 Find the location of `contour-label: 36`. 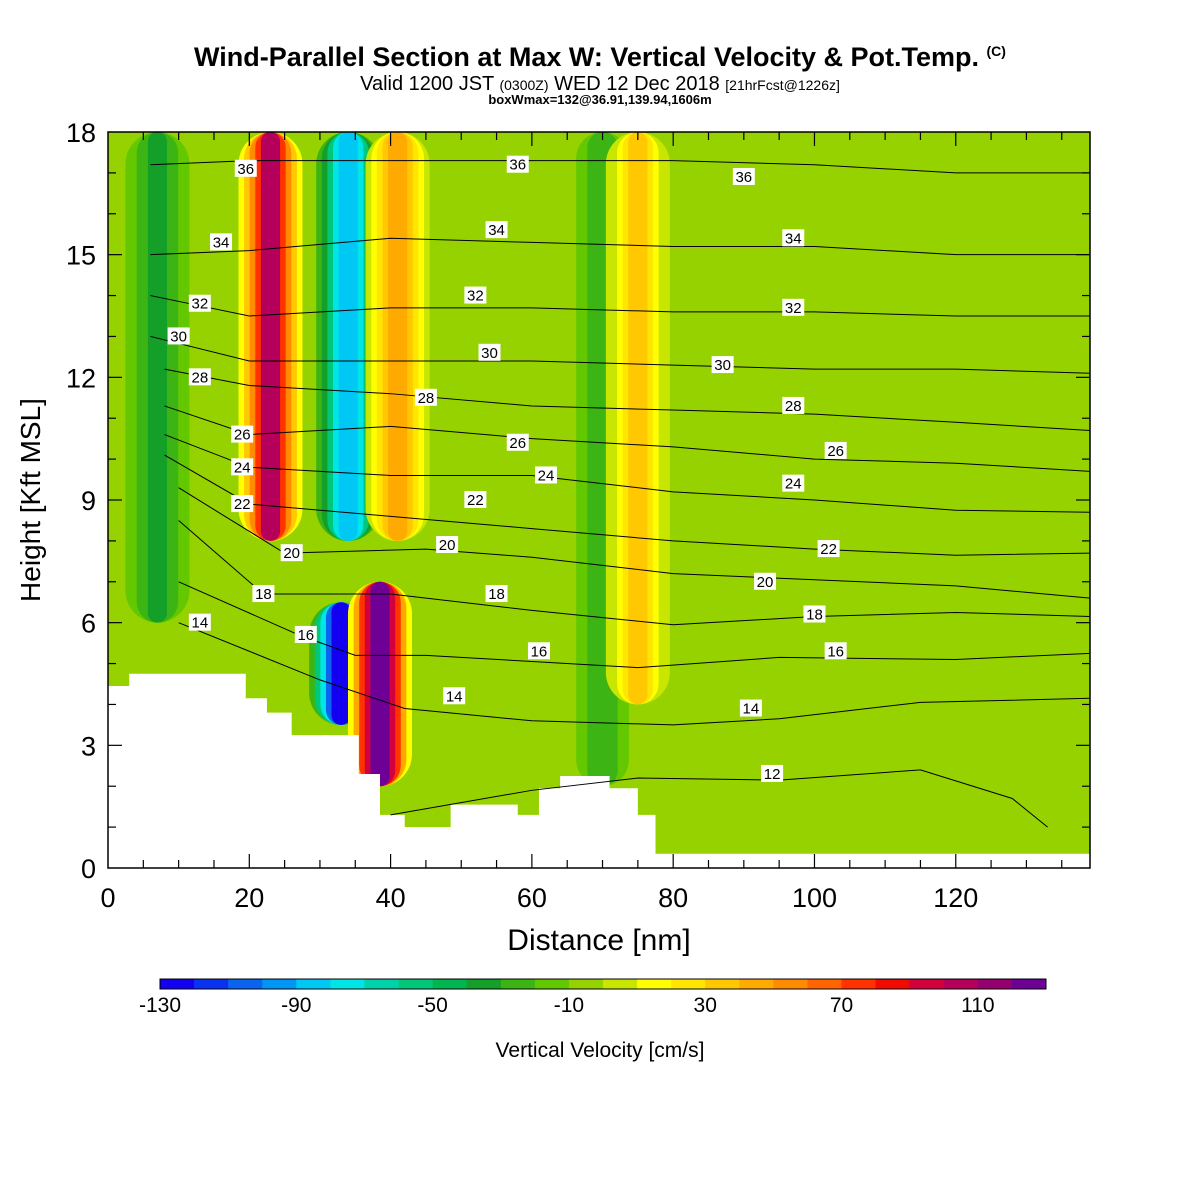

contour-label: 36 is located at coordinates (743, 177).